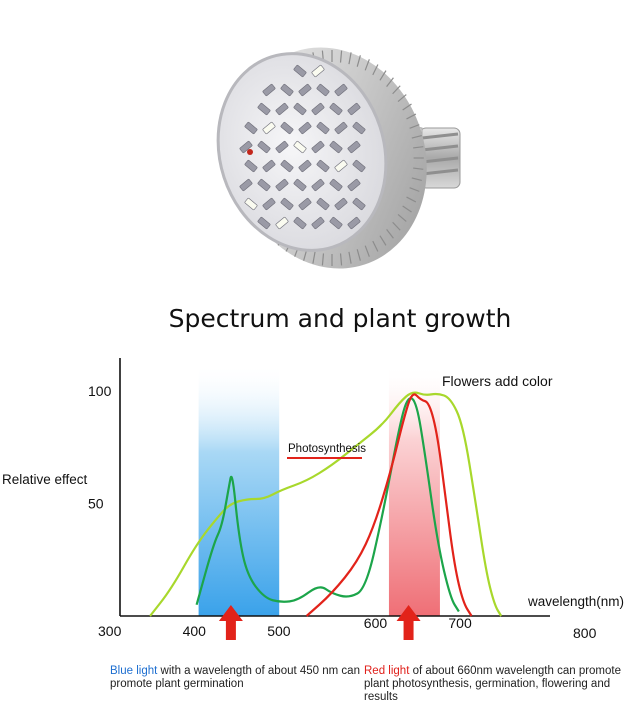 The image size is (640, 710). I want to click on photosynthesis-annotation: Photosynthesis, so click(327, 449).